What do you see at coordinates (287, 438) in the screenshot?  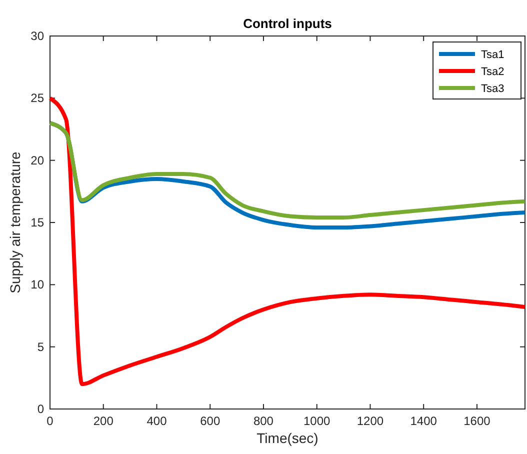 I see `x-axis-title: Time(sec)` at bounding box center [287, 438].